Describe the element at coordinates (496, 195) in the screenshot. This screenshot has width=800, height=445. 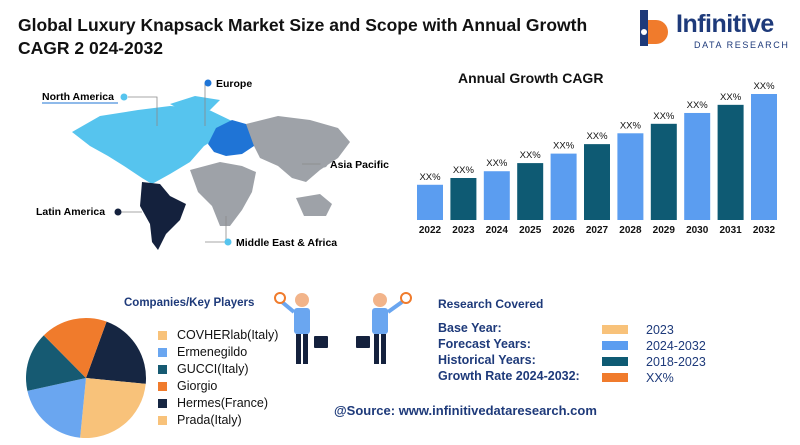
I see `bar-2024` at that location.